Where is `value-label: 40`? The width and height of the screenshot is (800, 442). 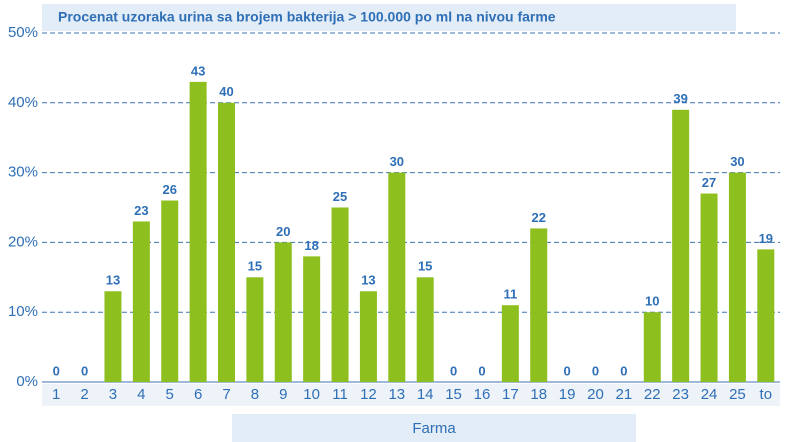
value-label: 40 is located at coordinates (226, 91).